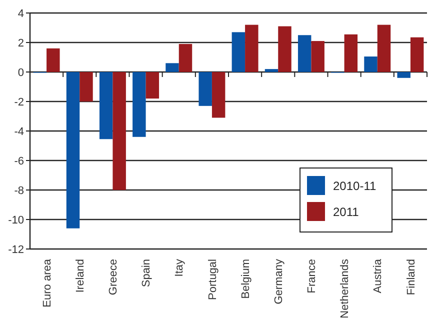 This screenshot has width=439, height=333. What do you see at coordinates (354, 186) in the screenshot?
I see `legend-label: 2010-11` at bounding box center [354, 186].